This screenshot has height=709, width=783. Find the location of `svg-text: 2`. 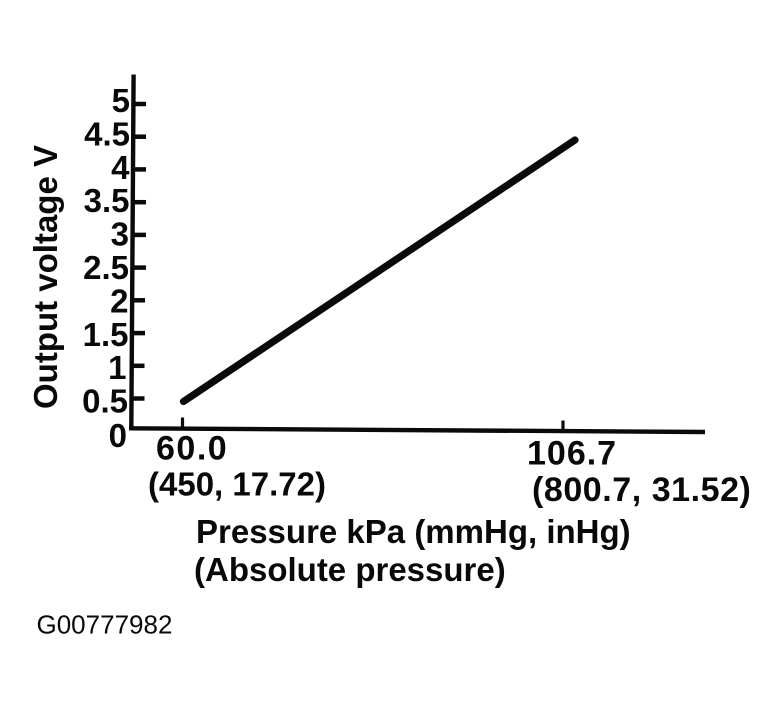

svg-text: 2 is located at coordinates (119, 300).